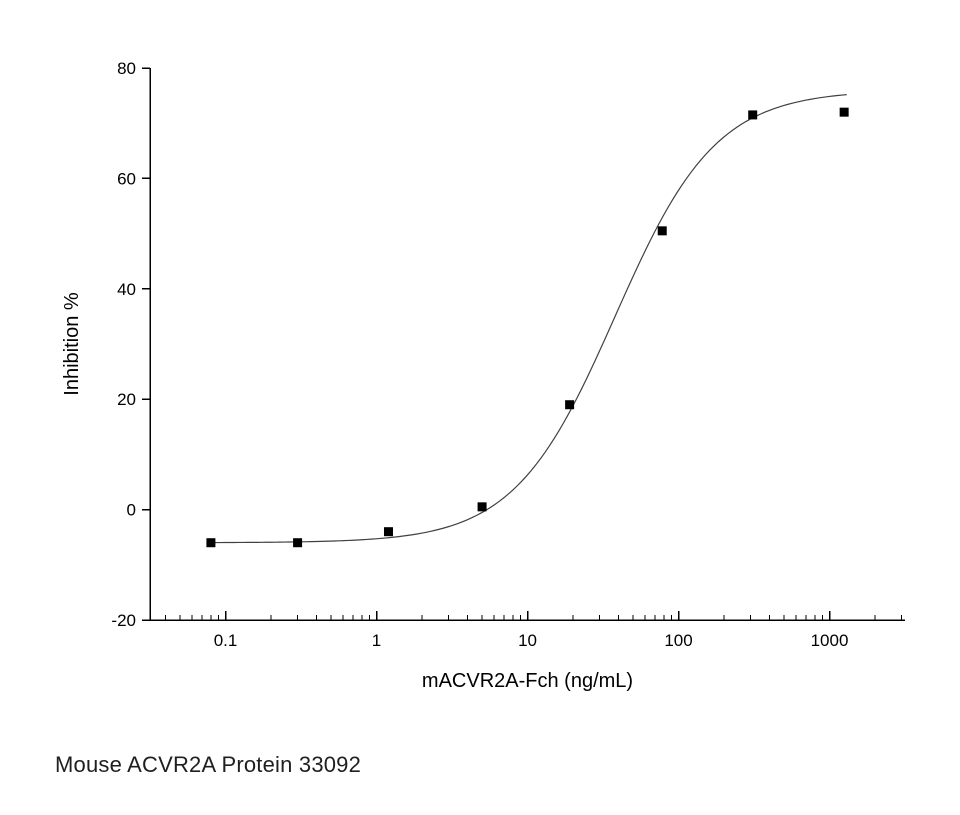 The image size is (960, 815). I want to click on y-tick-label: 40, so click(126, 289).